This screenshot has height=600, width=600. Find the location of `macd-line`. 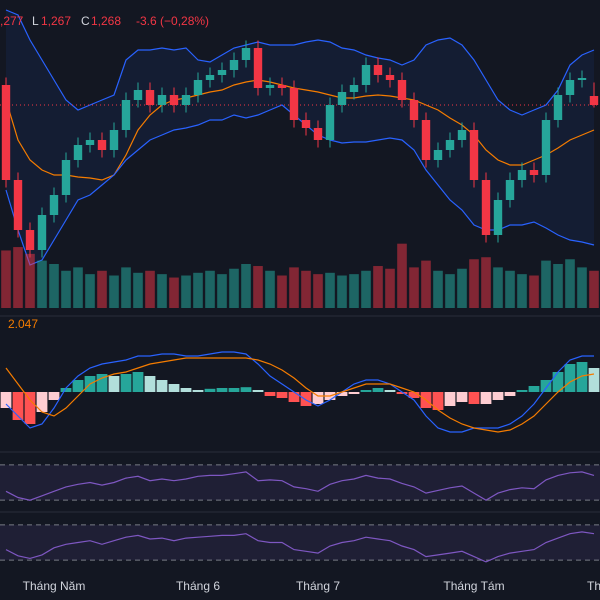

macd-line is located at coordinates (300, 395).